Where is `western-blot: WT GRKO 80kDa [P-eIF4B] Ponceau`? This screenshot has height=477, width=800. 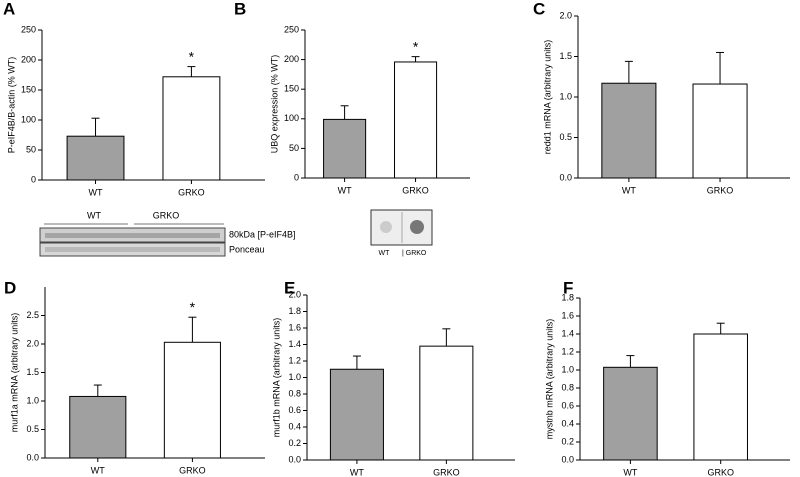
western-blot: WT GRKO 80kDa [P-eIF4B] Ponceau is located at coordinates (167, 233).